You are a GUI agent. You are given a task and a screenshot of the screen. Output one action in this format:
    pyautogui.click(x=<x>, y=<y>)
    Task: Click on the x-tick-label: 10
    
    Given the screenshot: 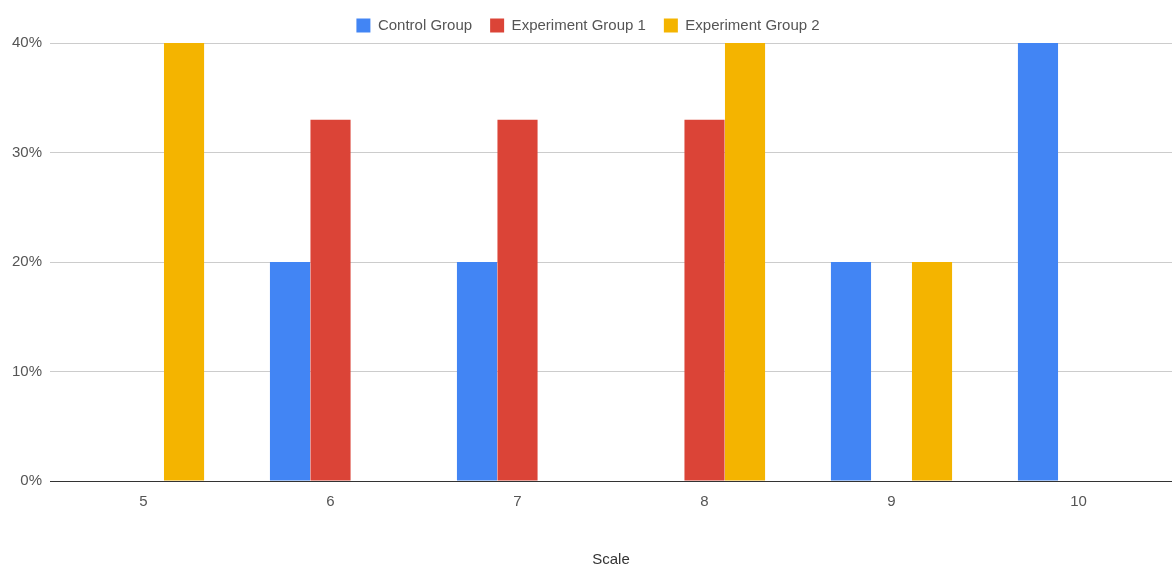 What is the action you would take?
    pyautogui.click(x=1078, y=501)
    